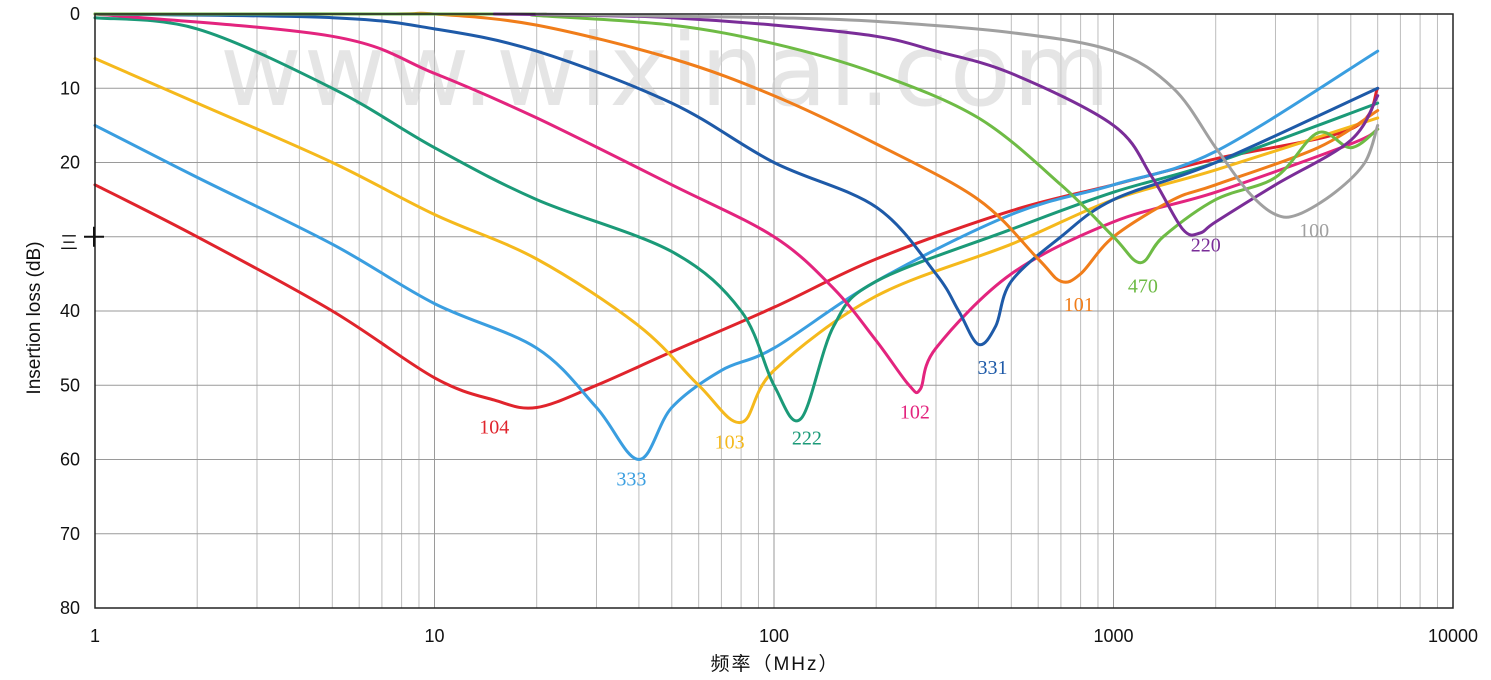 This screenshot has height=680, width=1491. What do you see at coordinates (807, 439) in the screenshot?
I see `curve-label-222: 222` at bounding box center [807, 439].